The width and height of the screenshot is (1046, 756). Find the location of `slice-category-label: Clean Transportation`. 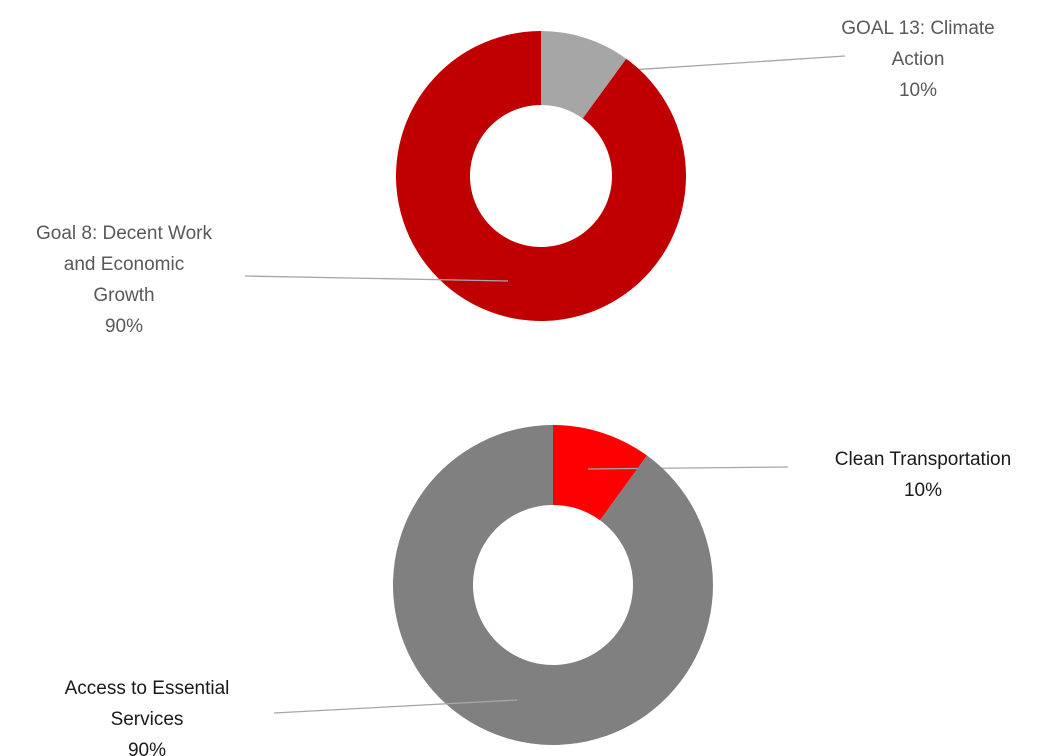

slice-category-label: Clean Transportation is located at coordinates (923, 459).